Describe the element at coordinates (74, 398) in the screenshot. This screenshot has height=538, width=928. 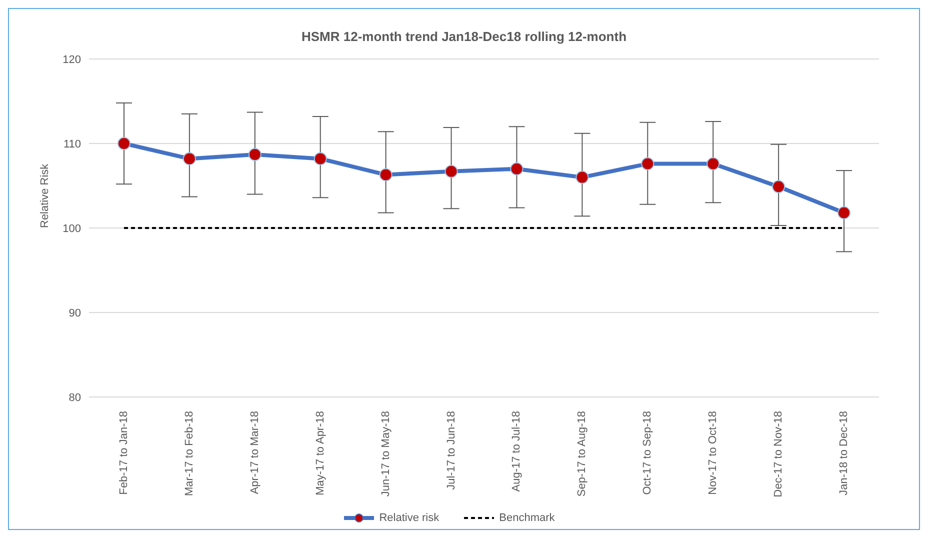
I see `y-tick-label: 80` at that location.